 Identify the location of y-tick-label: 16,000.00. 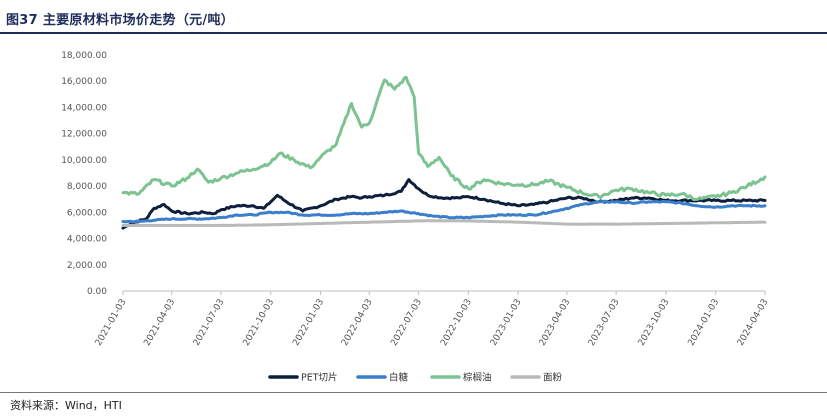
(84, 82).